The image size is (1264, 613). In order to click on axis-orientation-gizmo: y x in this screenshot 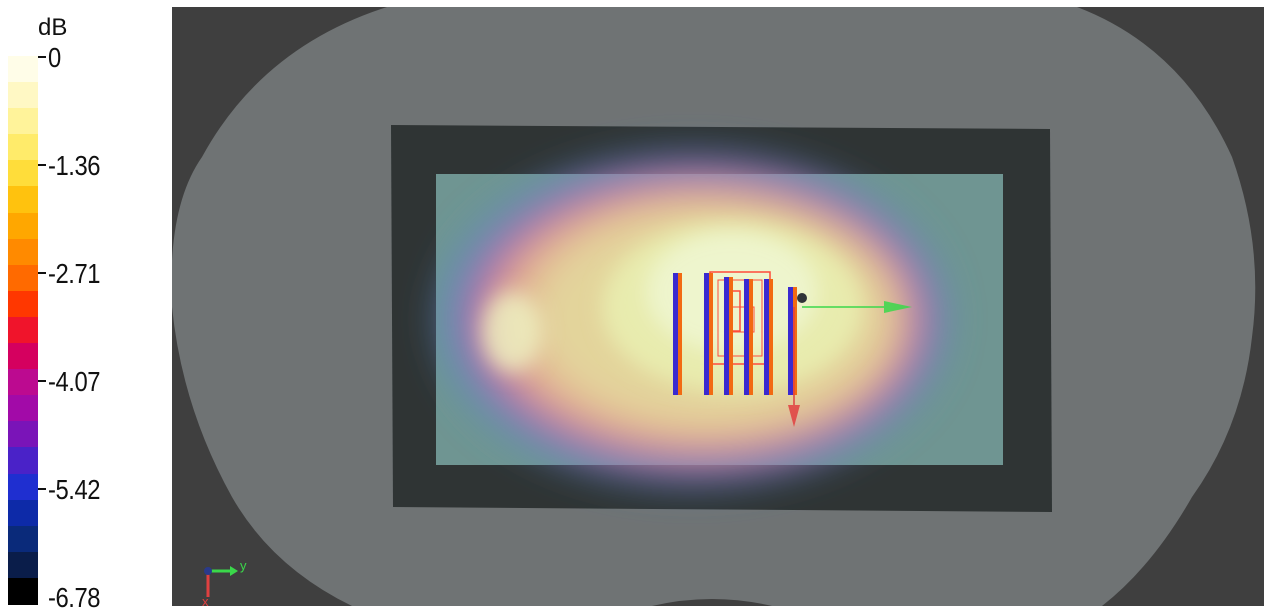, I will do `click(230, 582)`.